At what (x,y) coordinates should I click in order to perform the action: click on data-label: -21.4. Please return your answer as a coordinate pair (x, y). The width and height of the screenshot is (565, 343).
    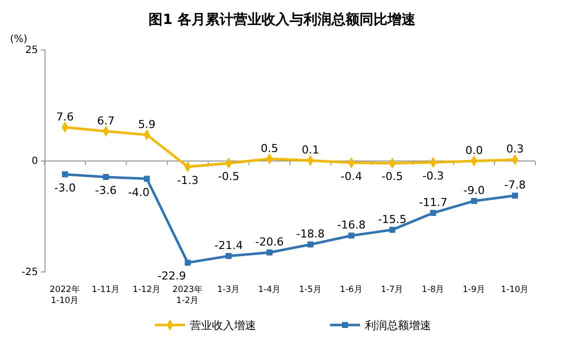
    Looking at the image, I should click on (228, 245).